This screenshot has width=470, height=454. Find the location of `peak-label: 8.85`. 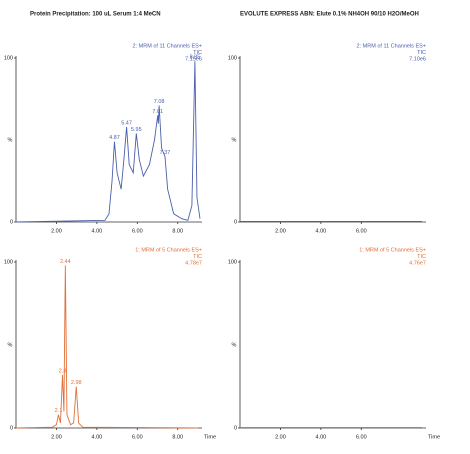

peak-label: 8.85 is located at coordinates (195, 58).